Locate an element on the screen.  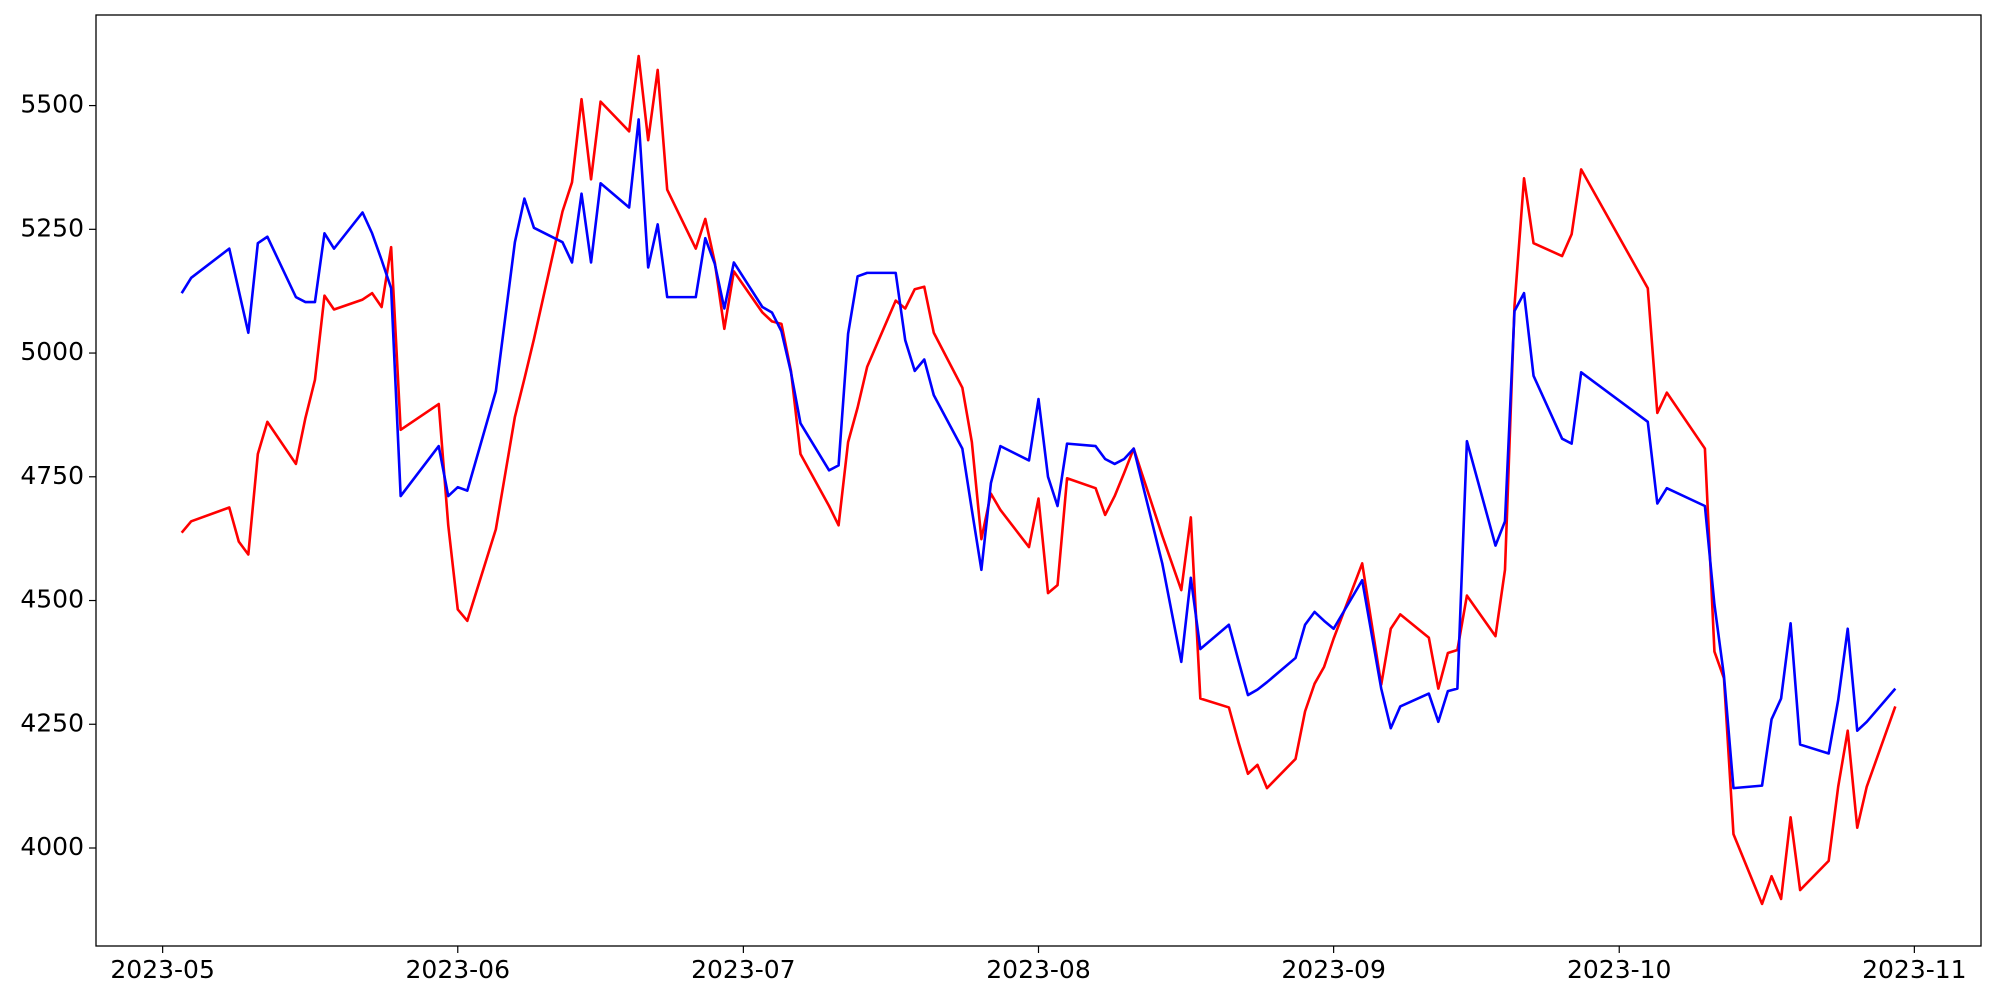
y-tick-label: 5250 is located at coordinates (52, 227).